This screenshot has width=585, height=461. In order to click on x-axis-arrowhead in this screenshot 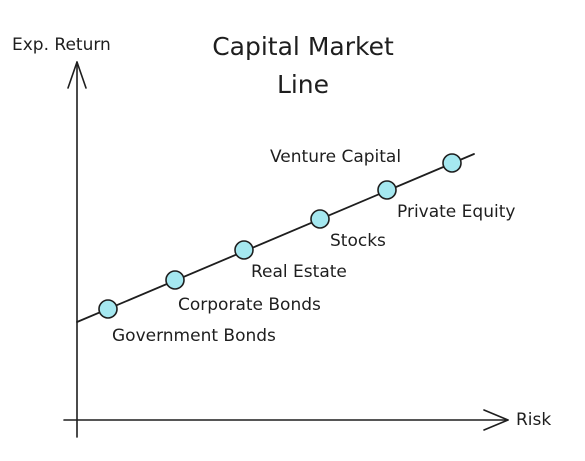, I will do `click(496, 420)`.